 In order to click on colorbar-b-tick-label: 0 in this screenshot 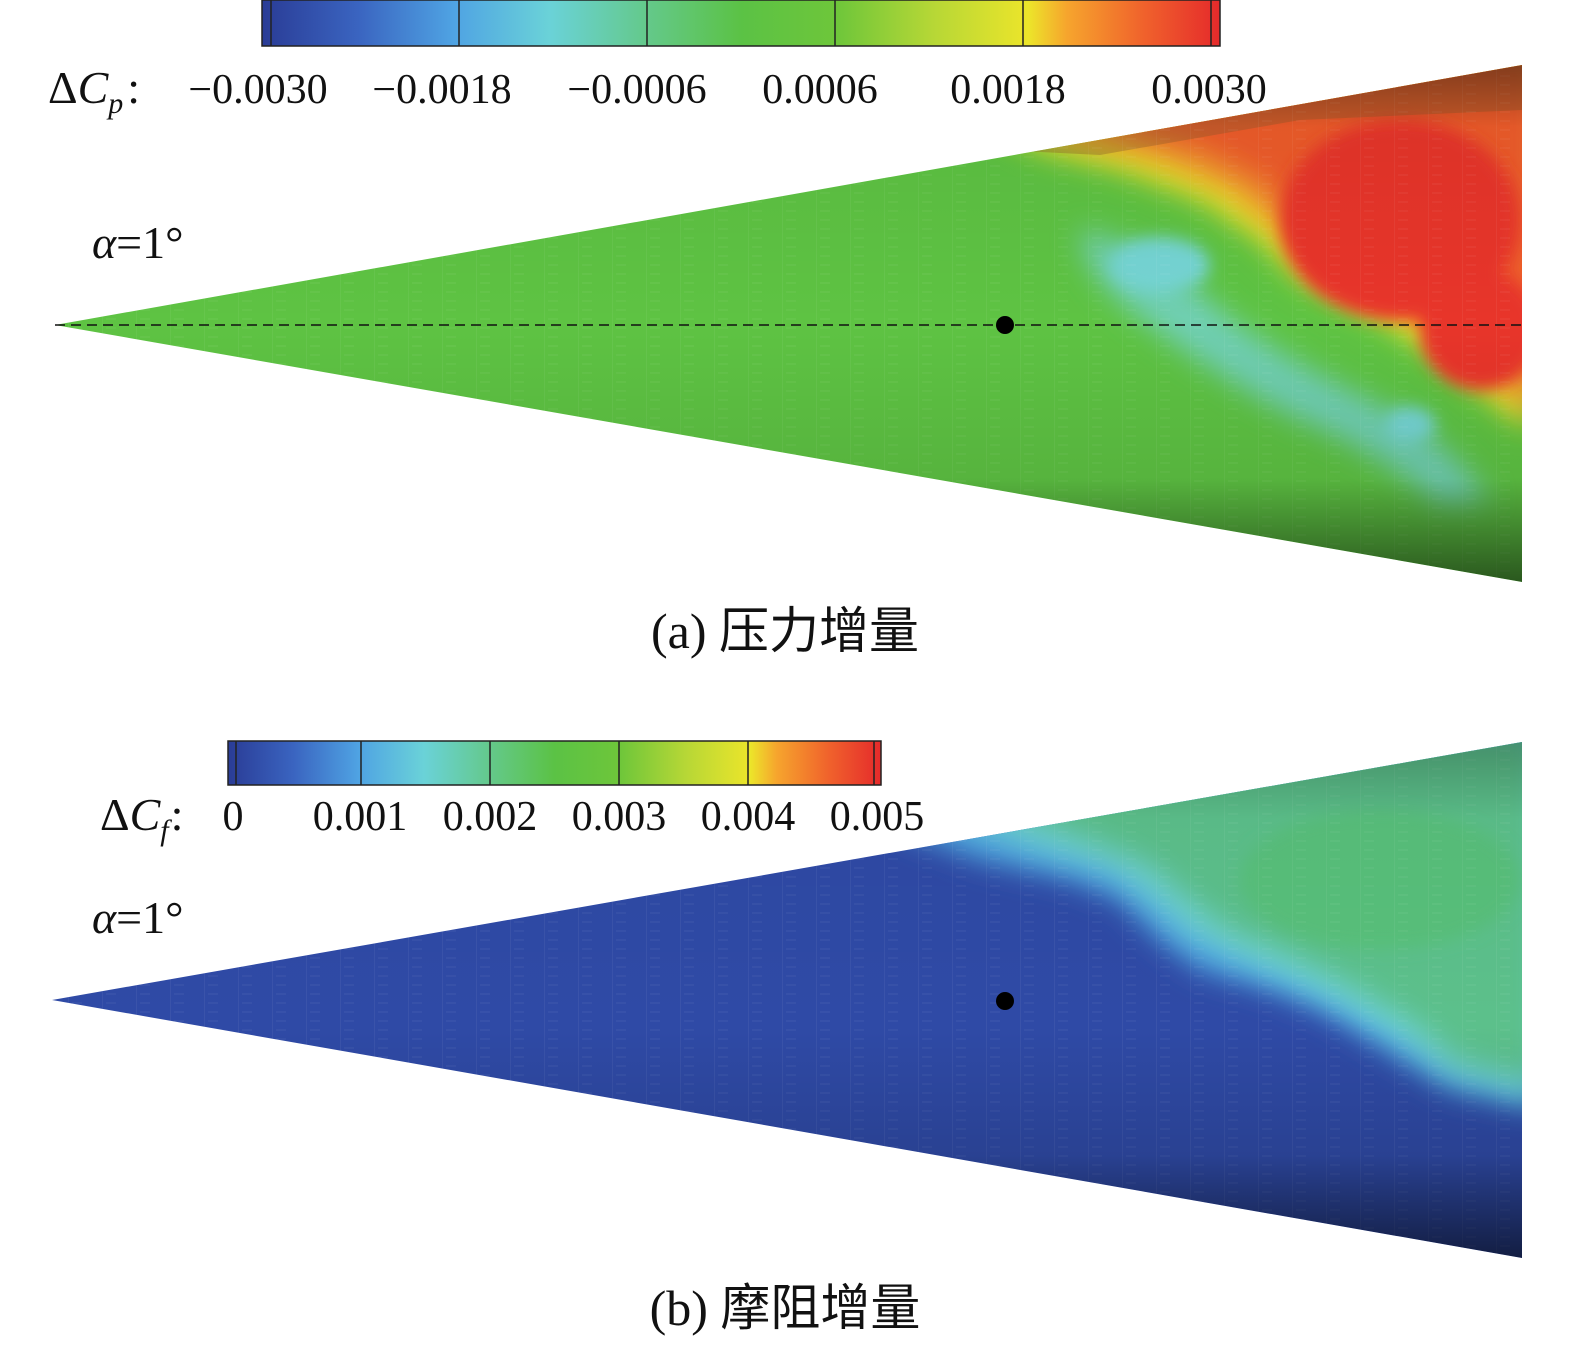, I will do `click(233, 817)`.